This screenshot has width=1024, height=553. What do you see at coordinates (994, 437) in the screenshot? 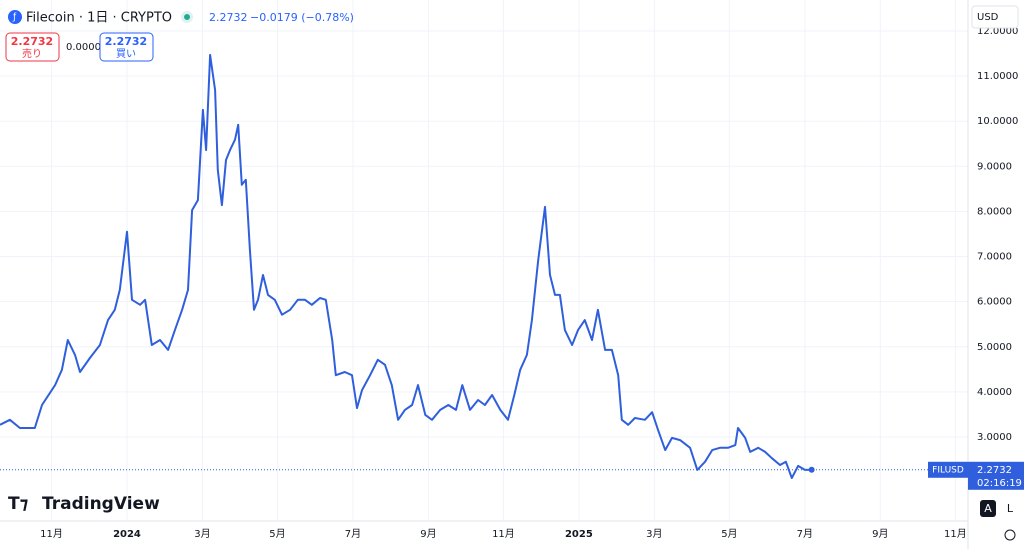
I see `y-tick-label: 3.0000` at bounding box center [994, 437].